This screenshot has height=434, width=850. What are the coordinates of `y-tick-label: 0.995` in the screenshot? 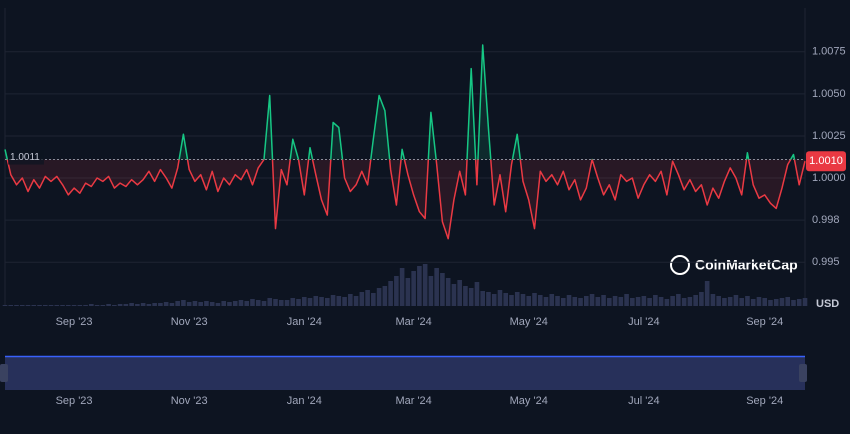 It's located at (826, 262).